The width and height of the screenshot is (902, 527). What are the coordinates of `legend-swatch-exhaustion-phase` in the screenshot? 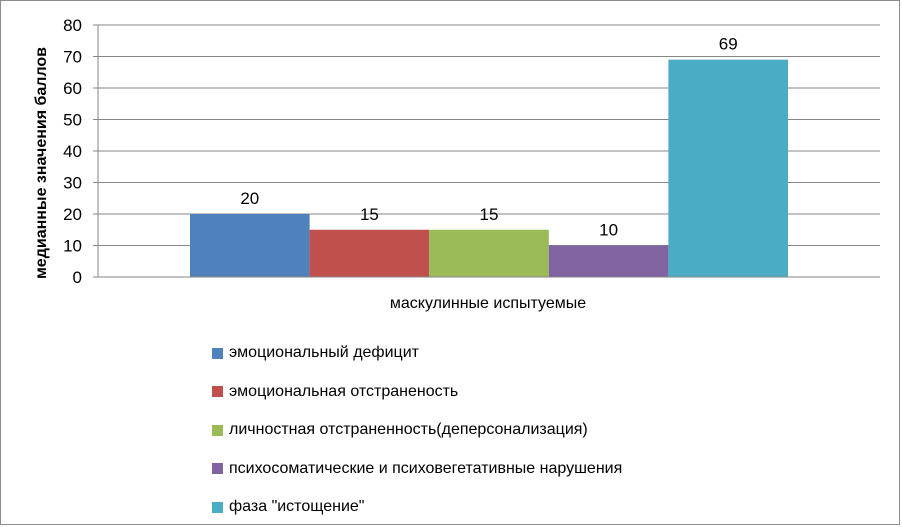 It's located at (217, 507).